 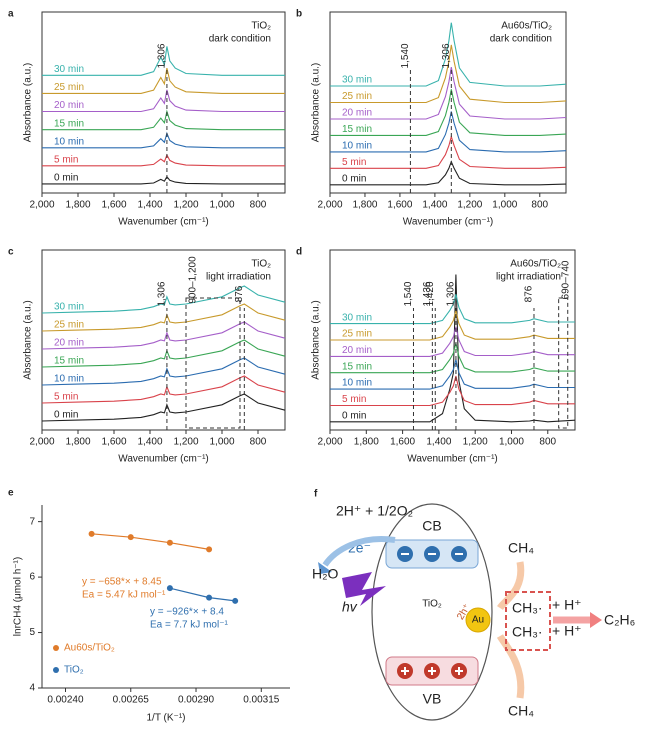 What do you see at coordinates (432, 604) in the screenshot?
I see `tio2-label: TiO₂` at bounding box center [432, 604].